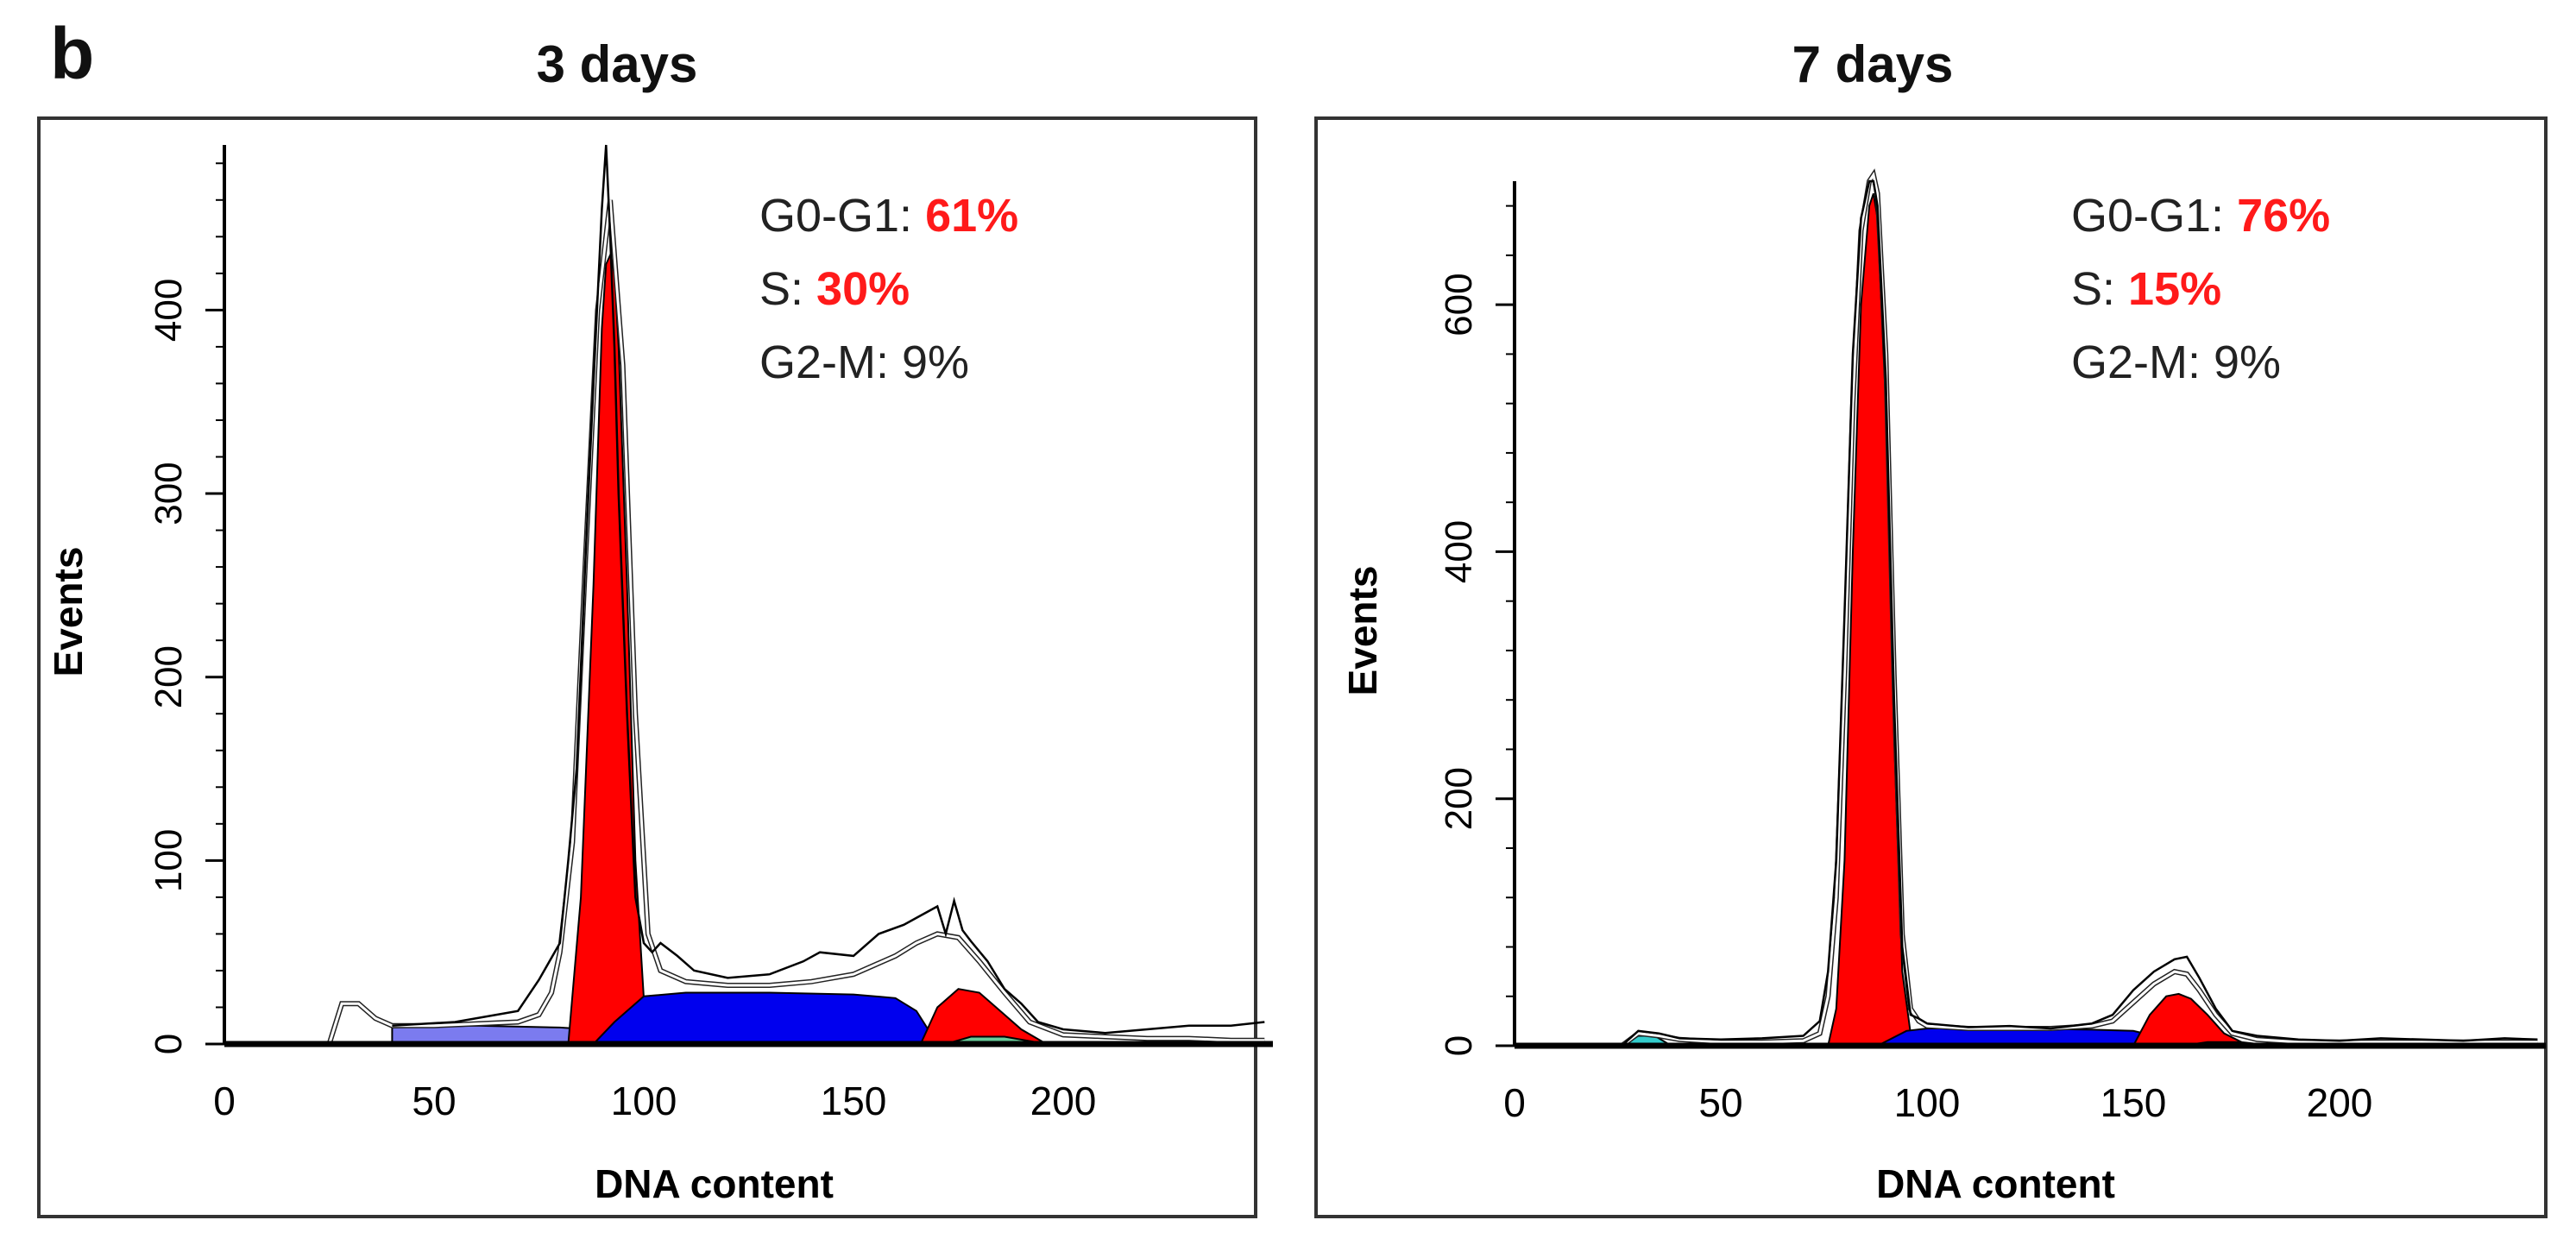 The height and width of the screenshot is (1239, 2576). Describe the element at coordinates (1459, 551) in the screenshot. I see `panel2-y-tick-label: 400` at that location.